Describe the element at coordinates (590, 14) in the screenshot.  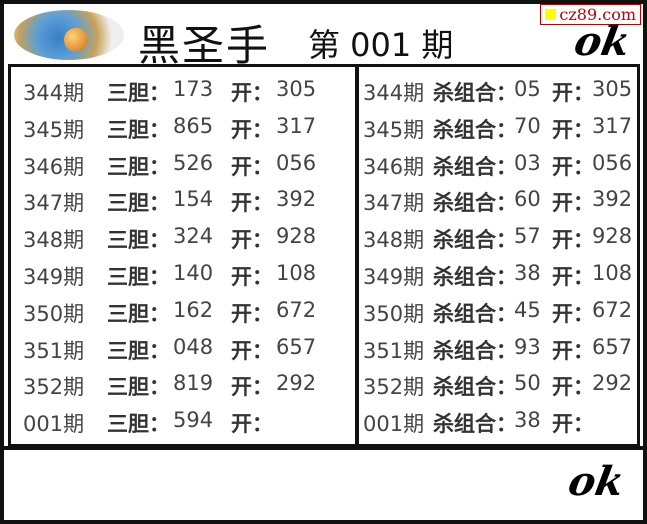
I see `watermark: cz89.com` at that location.